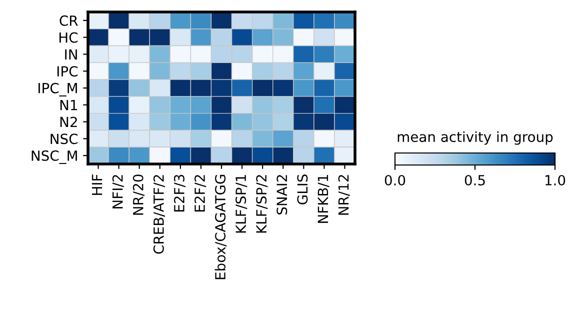 This screenshot has height=328, width=587. Describe the element at coordinates (262, 204) in the screenshot. I see `x-tick-label: KLF/SP/2` at that location.